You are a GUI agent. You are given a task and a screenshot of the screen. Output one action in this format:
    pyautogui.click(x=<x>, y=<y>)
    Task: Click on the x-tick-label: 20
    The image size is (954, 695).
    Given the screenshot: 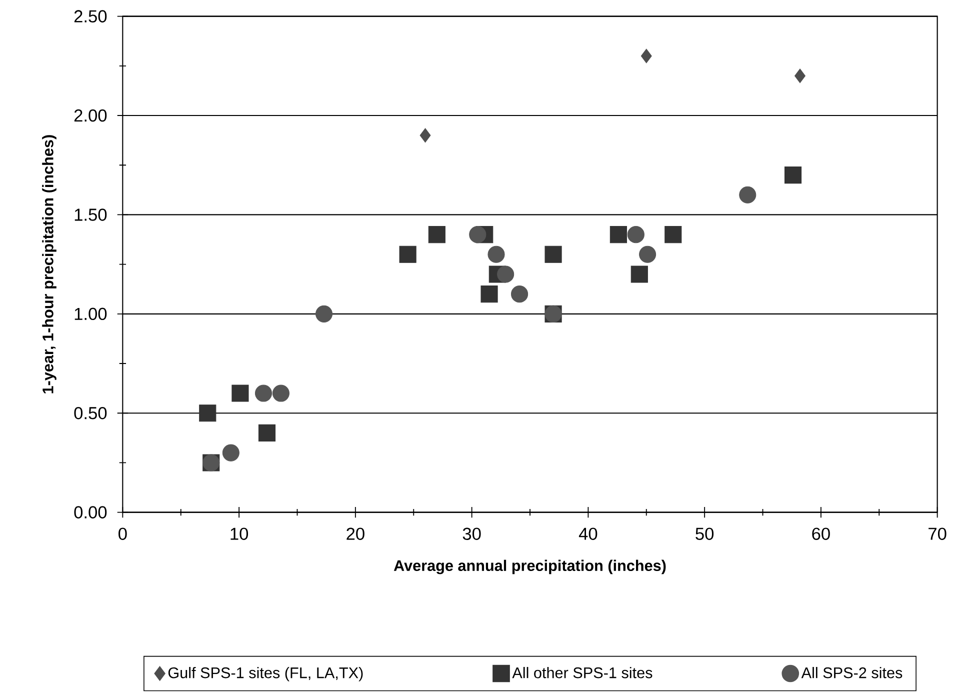 What is the action you would take?
    pyautogui.click(x=355, y=534)
    